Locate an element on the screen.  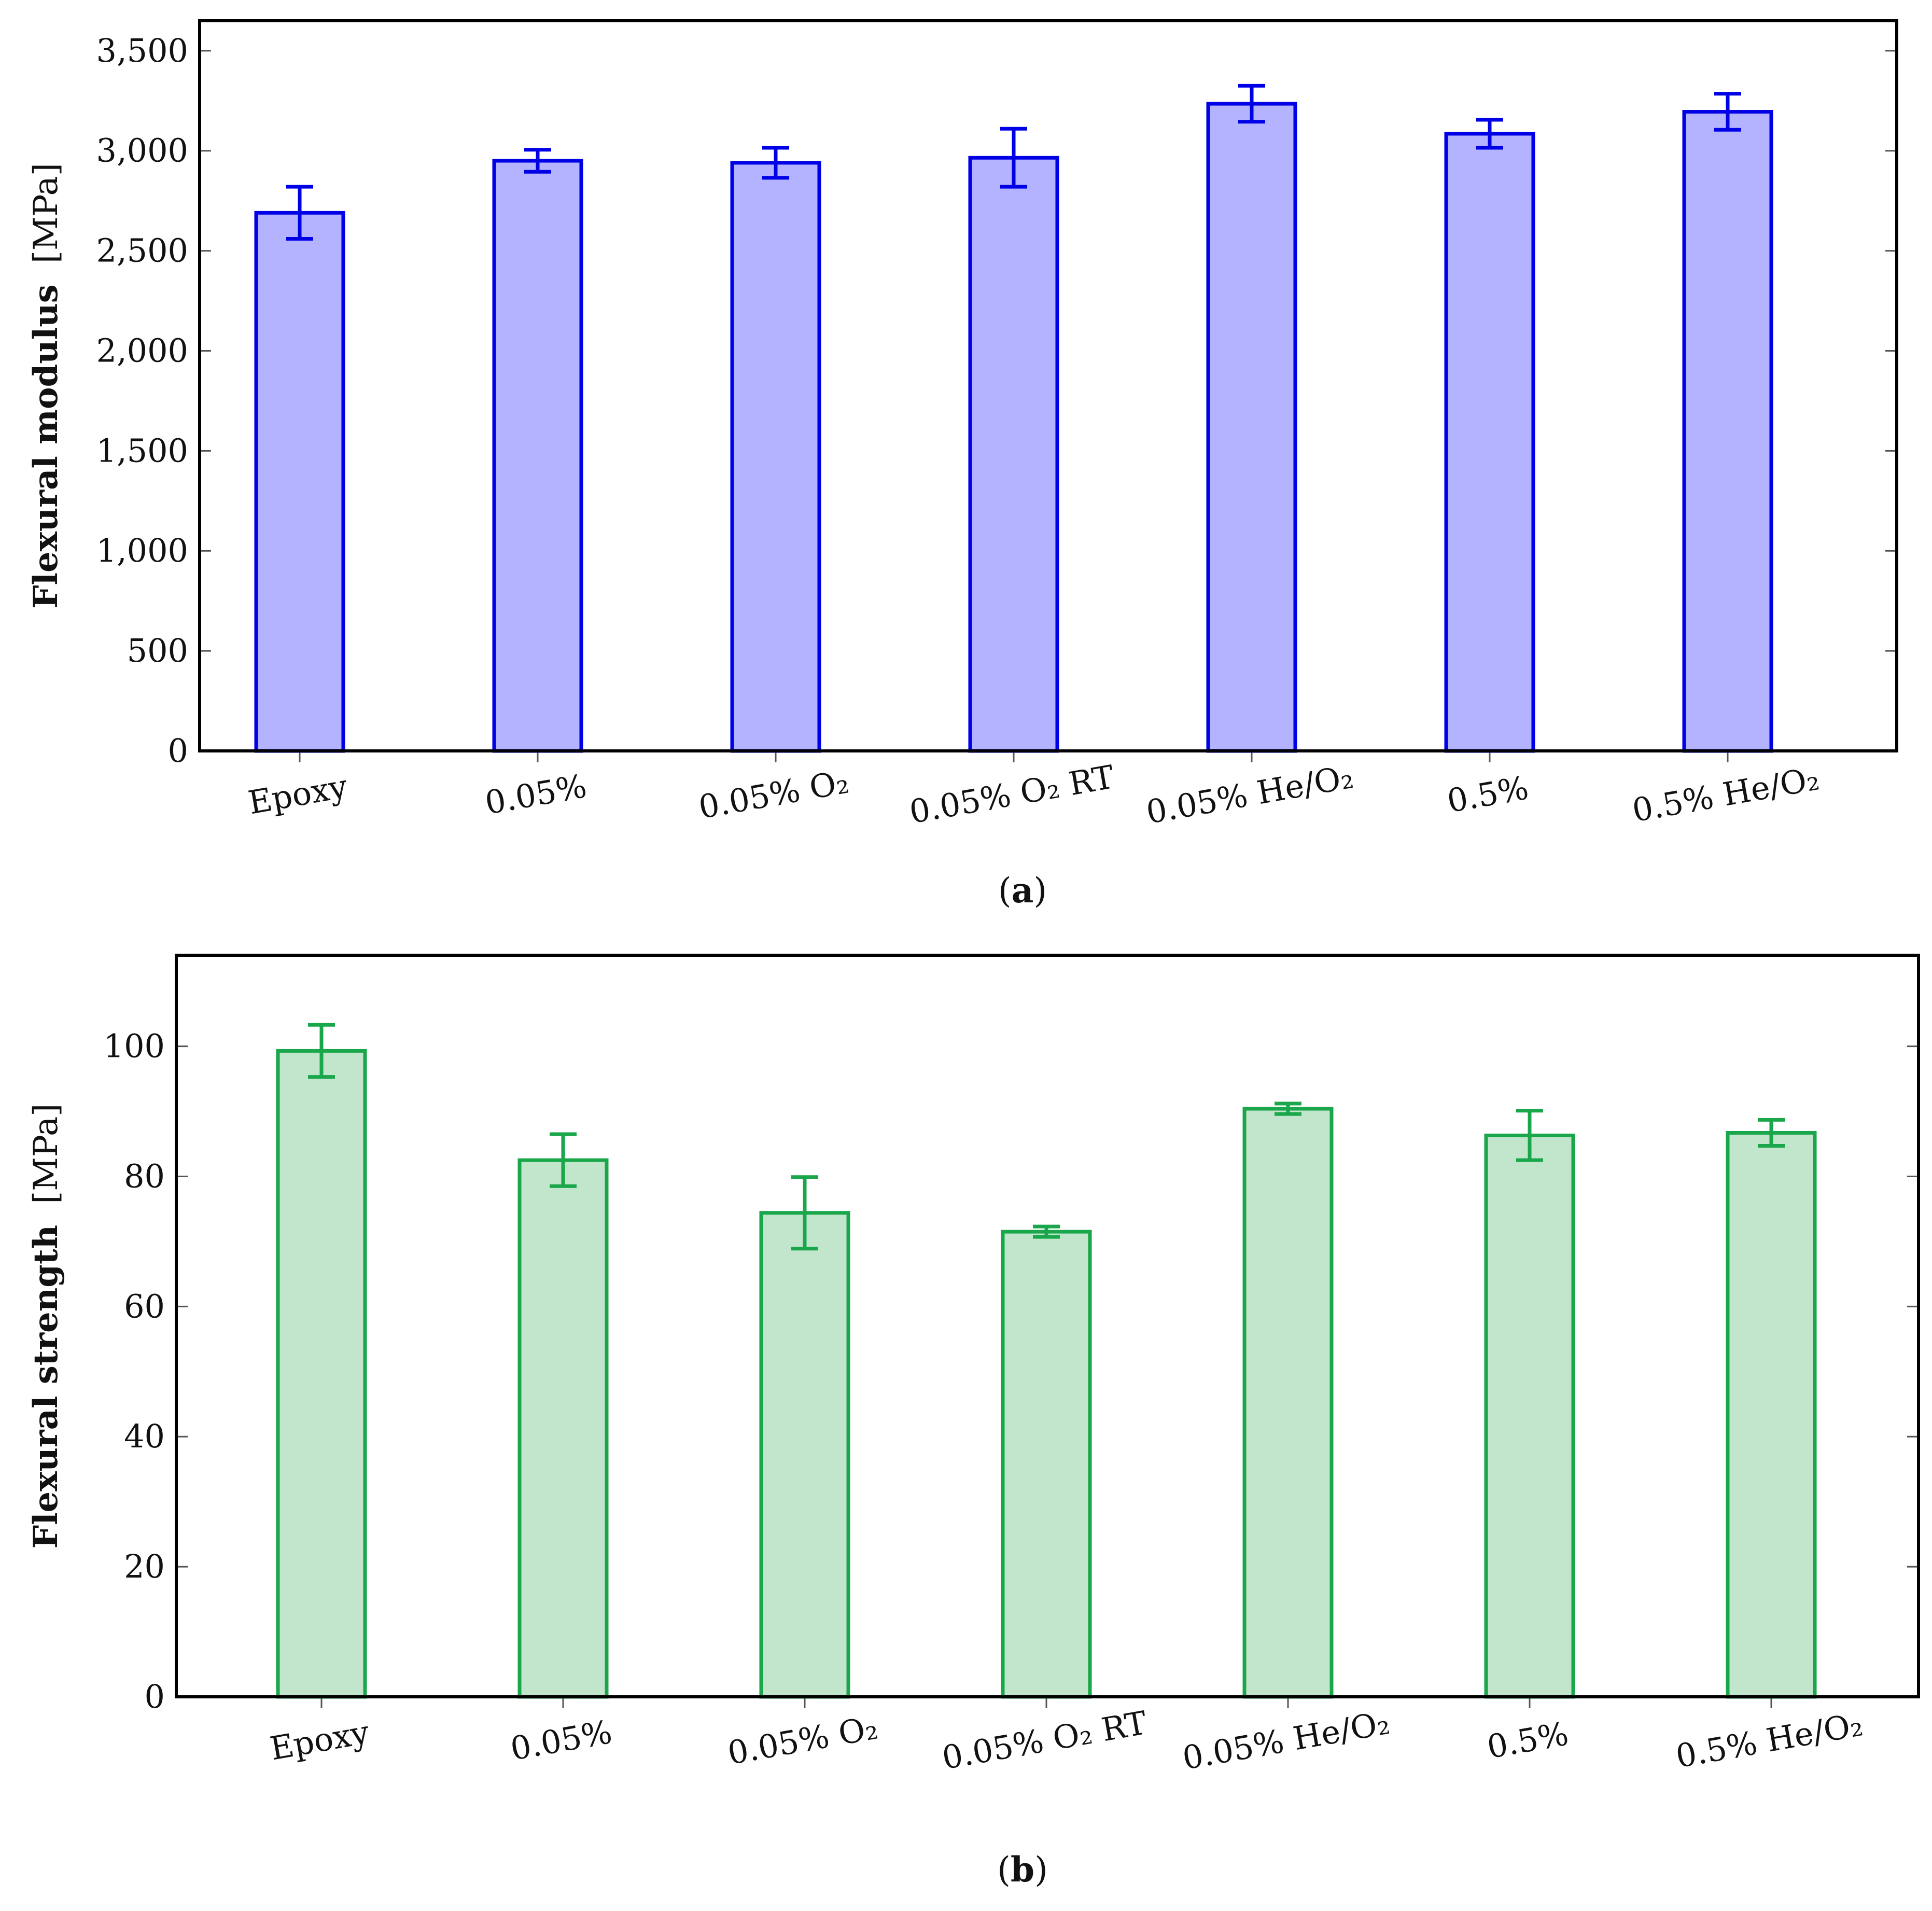
panel-letter-a: a is located at coordinates (1023, 890).